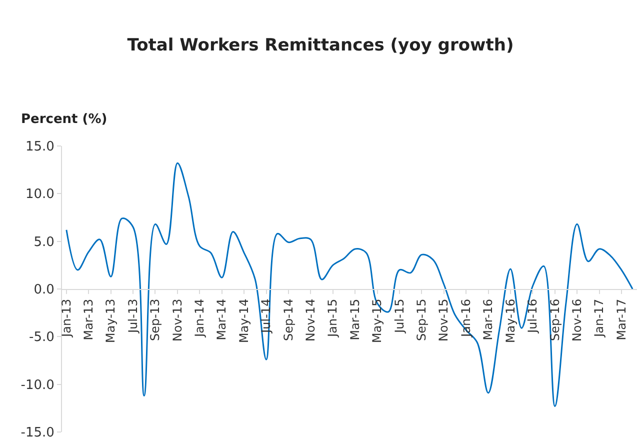 This screenshot has height=444, width=641. Describe the element at coordinates (421, 320) in the screenshot. I see `x-tick-label: Sep-15` at that location.